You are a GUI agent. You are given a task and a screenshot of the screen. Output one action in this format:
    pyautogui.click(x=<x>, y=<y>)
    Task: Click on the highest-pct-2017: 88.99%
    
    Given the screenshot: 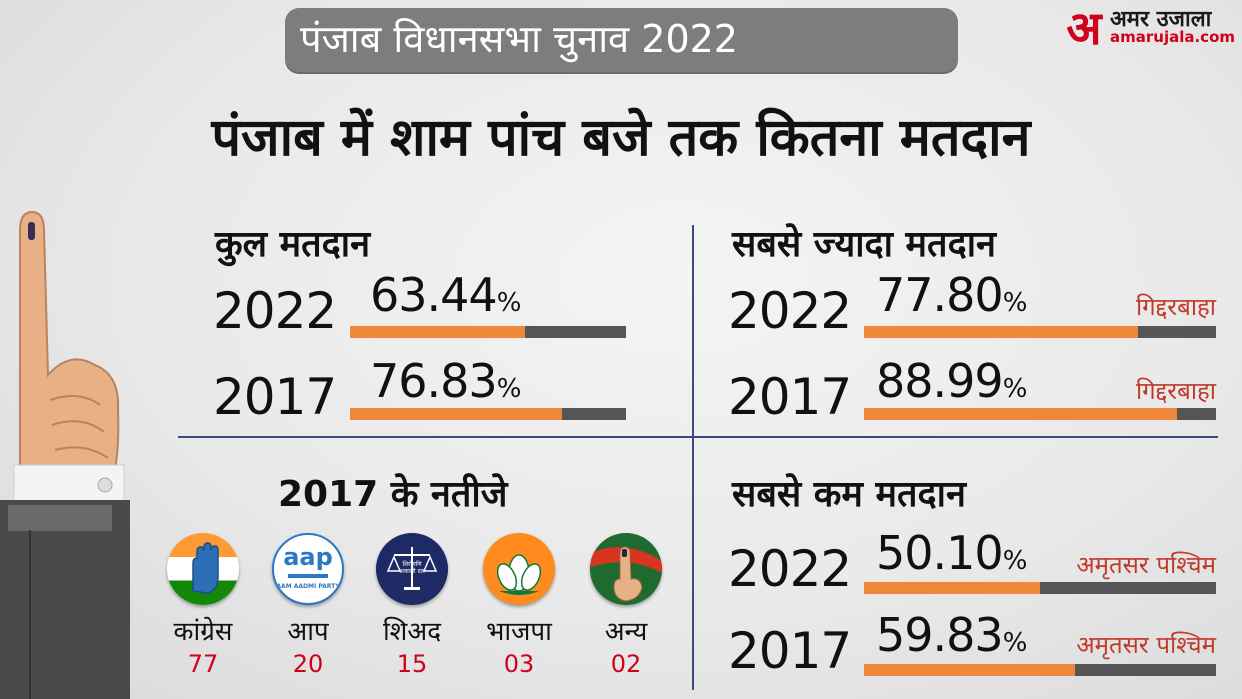 What is the action you would take?
    pyautogui.click(x=951, y=381)
    